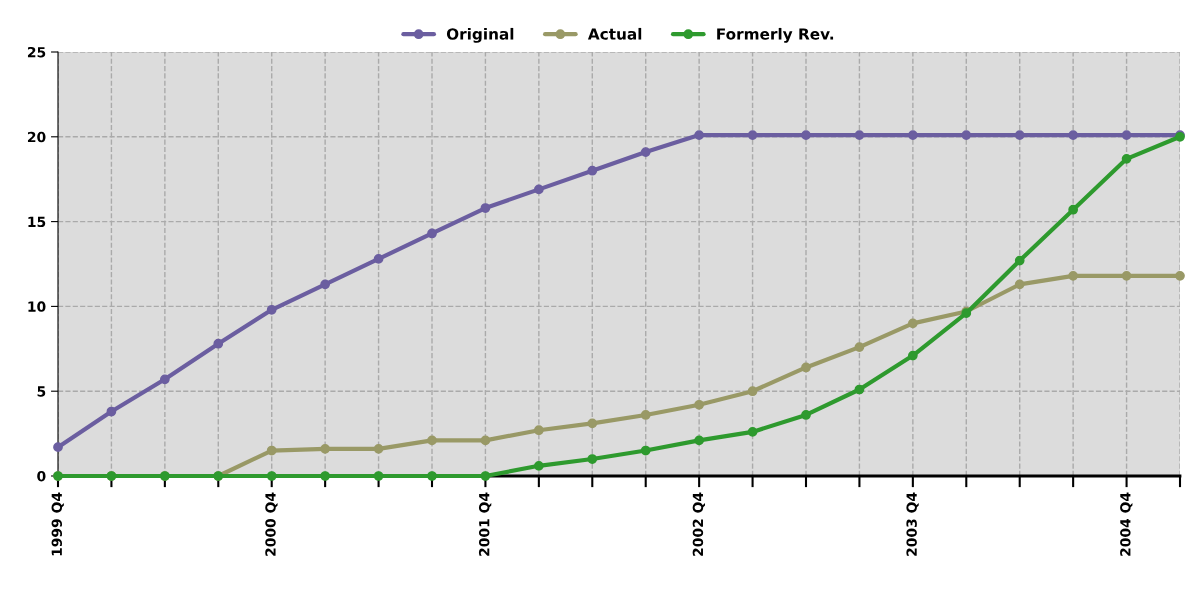 The width and height of the screenshot is (1186, 601). What do you see at coordinates (41, 476) in the screenshot?
I see `y-tick-label: 0` at bounding box center [41, 476].